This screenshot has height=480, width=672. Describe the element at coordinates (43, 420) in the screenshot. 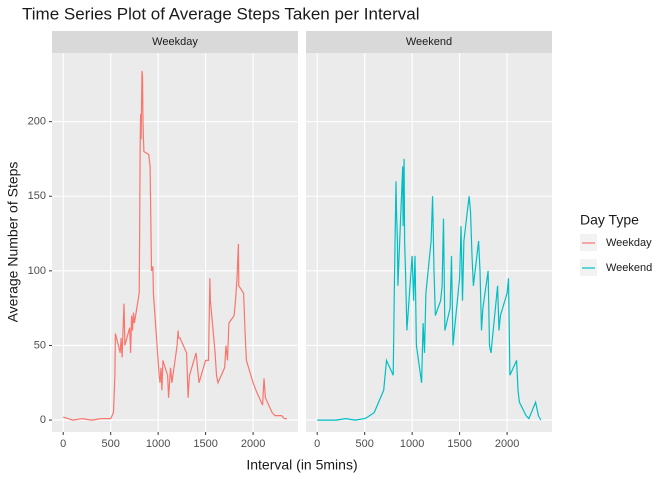

I see `y-tick-label: 0` at that location.